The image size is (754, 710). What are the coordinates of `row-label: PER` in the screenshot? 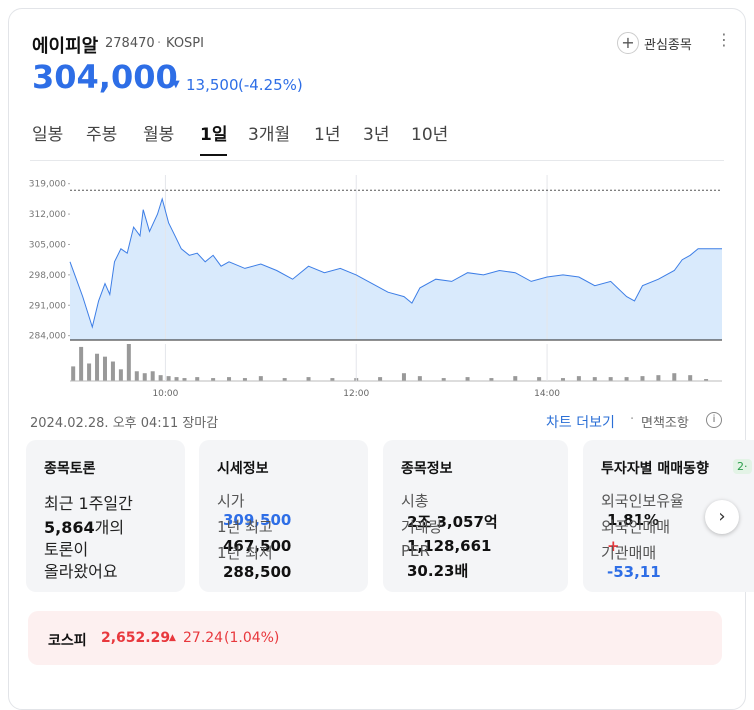 It's located at (415, 551).